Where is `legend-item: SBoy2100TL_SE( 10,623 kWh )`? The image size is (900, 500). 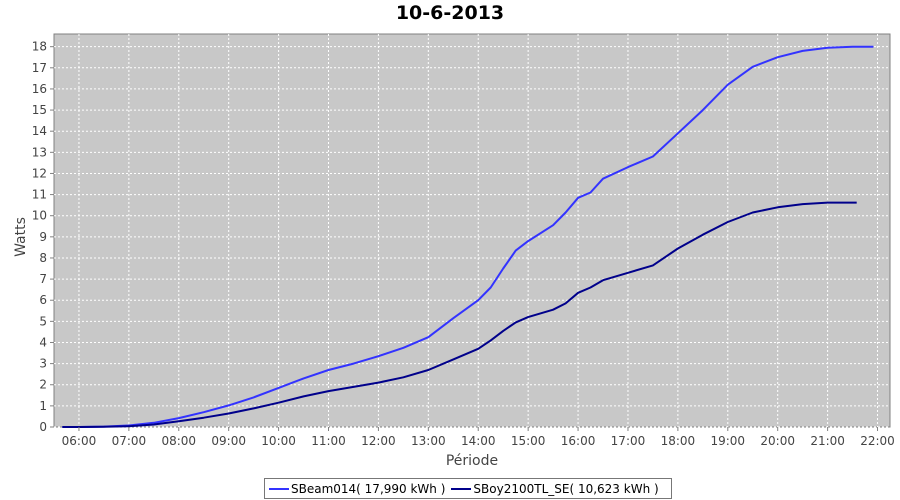 legend-item: SBoy2100TL_SE( 10,623 kWh ) is located at coordinates (555, 488).